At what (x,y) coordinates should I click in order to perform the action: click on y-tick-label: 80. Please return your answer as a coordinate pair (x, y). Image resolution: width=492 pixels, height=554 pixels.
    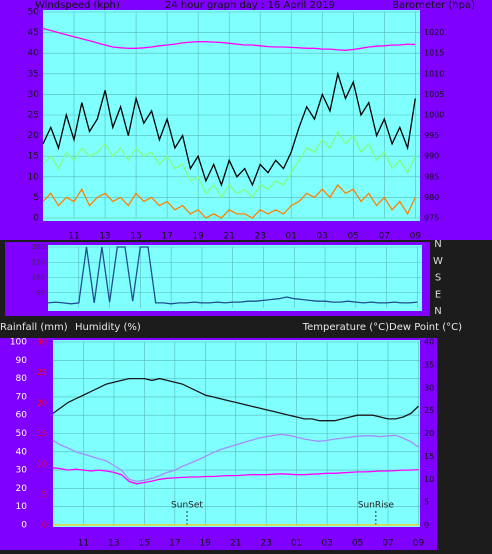
    Looking at the image, I should click on (22, 379).